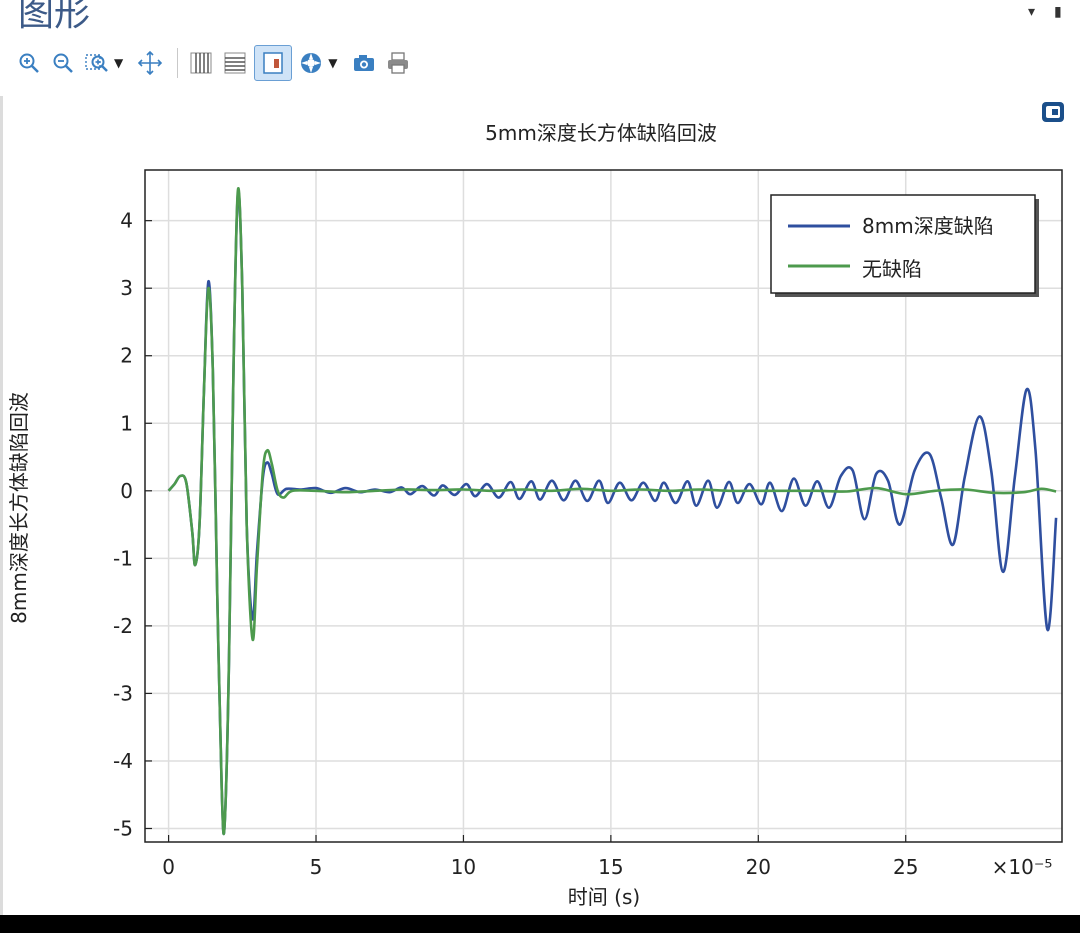 The width and height of the screenshot is (1080, 933). I want to click on panel-title: 图形, so click(54, 17).